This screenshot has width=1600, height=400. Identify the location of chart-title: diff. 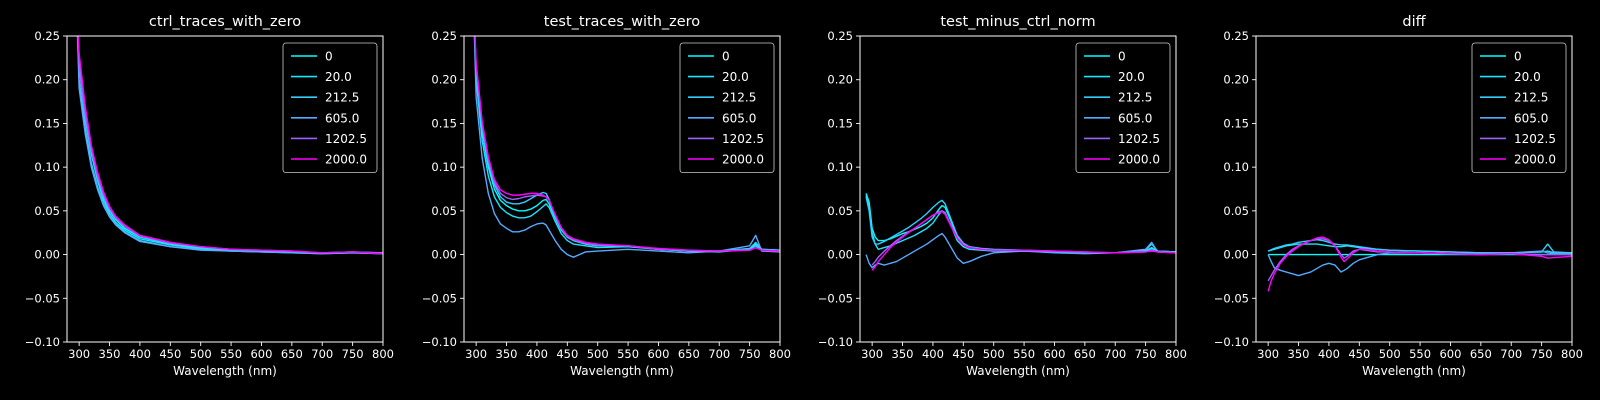
(1414, 22).